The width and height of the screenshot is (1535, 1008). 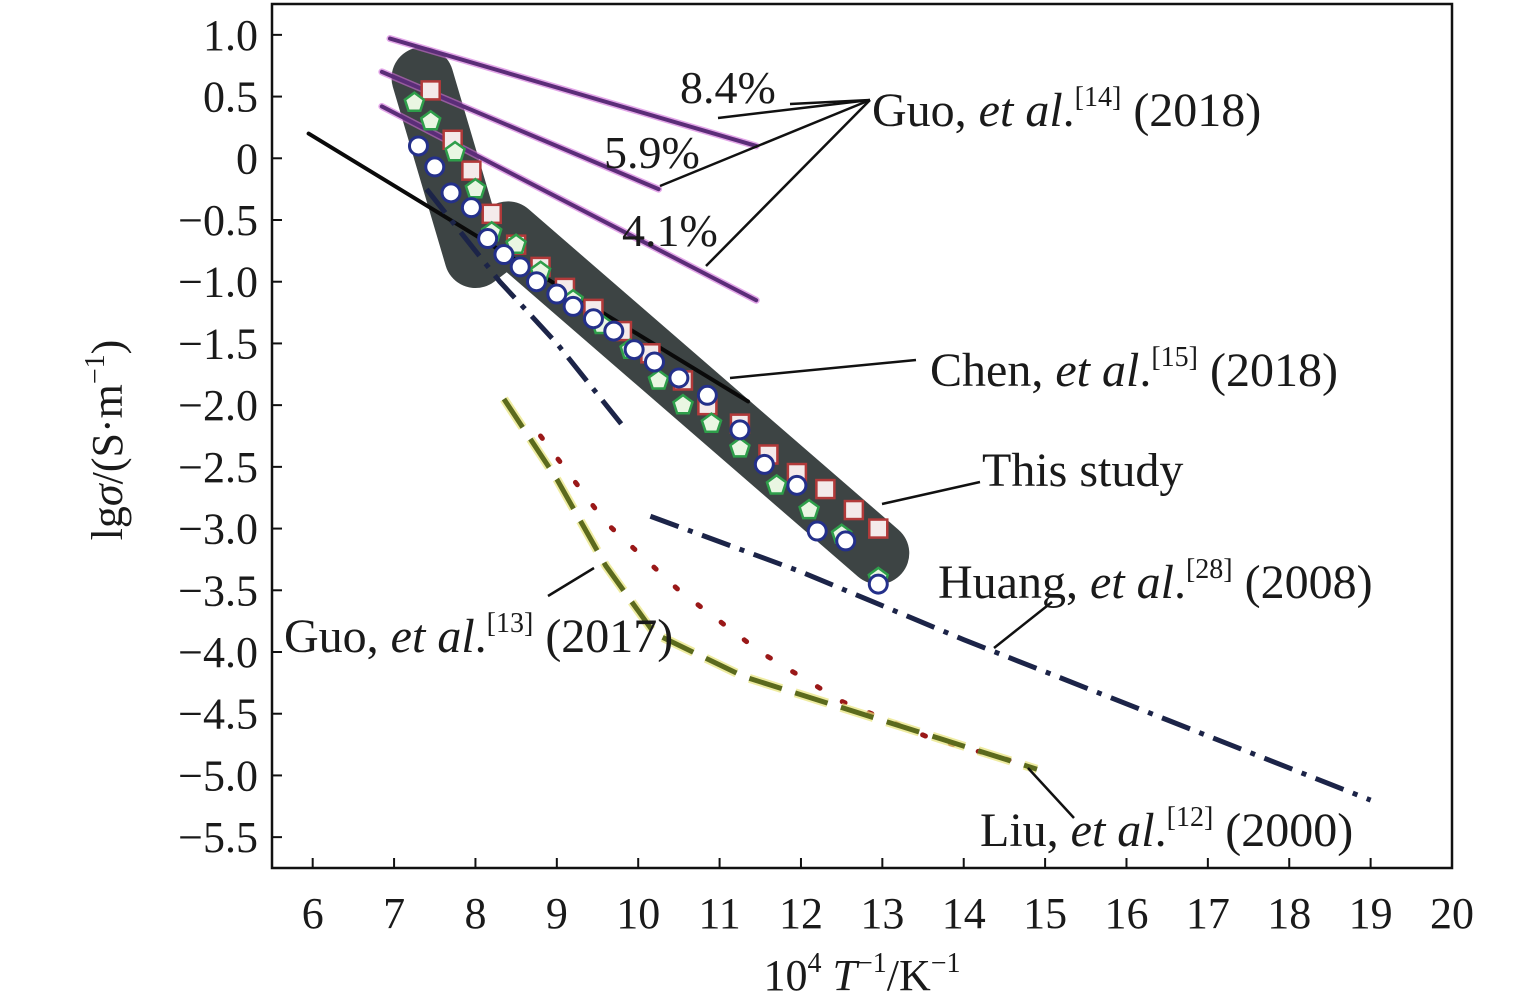 I want to click on y-title-mid: /(S·m, so click(x=107, y=434).